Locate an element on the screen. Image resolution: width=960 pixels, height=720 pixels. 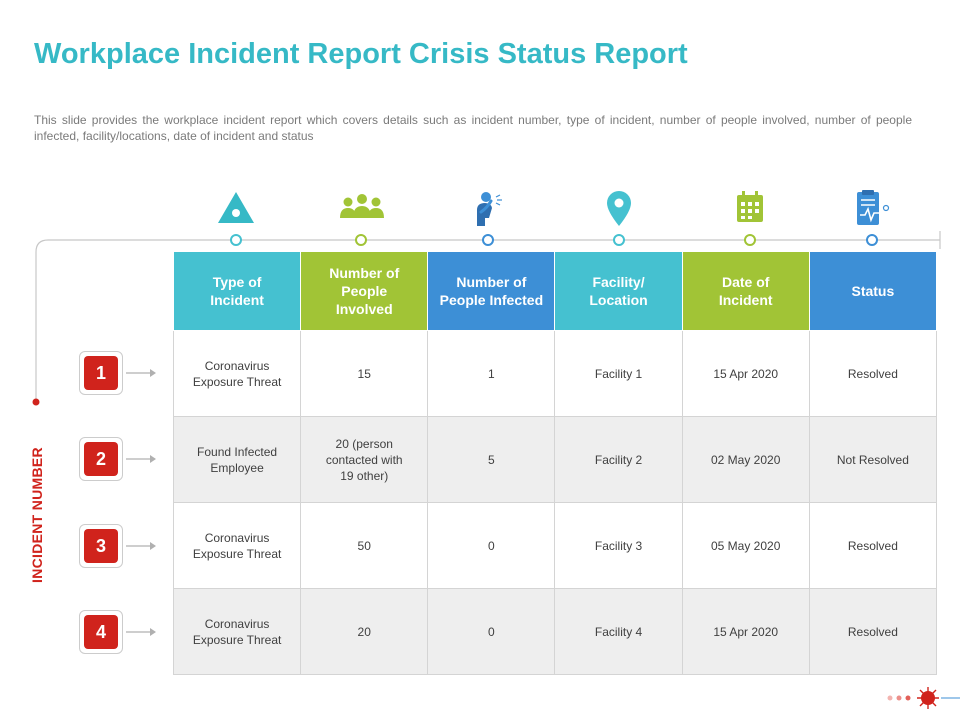
incident-number: 2 is located at coordinates (101, 459).